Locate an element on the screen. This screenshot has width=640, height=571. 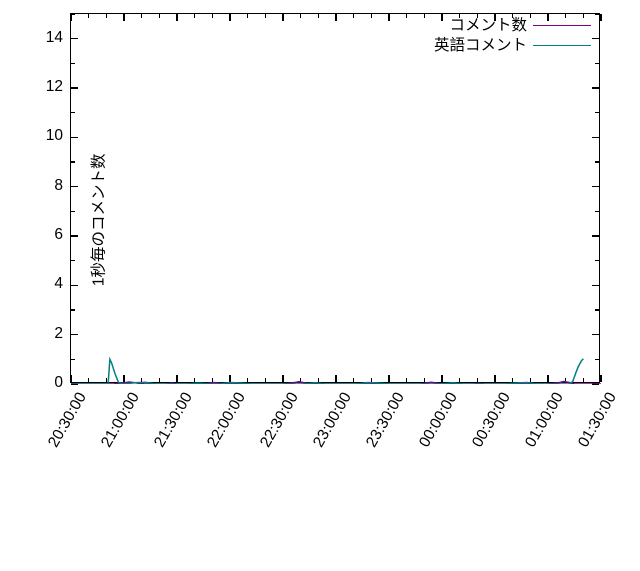
chart-legend: コメント数 英語コメント is located at coordinates (512, 35).